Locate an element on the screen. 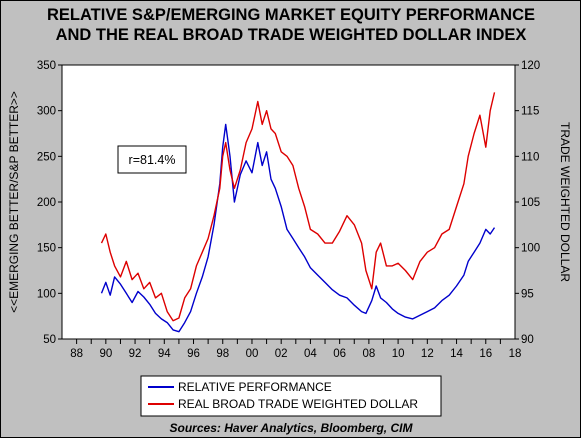  correlation-box is located at coordinates (152, 159).